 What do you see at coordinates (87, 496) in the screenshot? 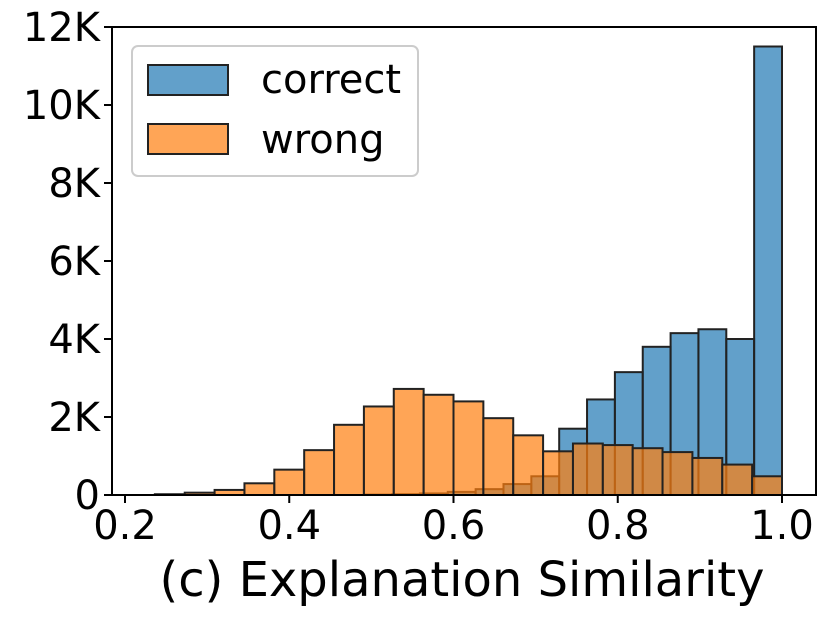
I see `y-tick-label: 0` at bounding box center [87, 496].